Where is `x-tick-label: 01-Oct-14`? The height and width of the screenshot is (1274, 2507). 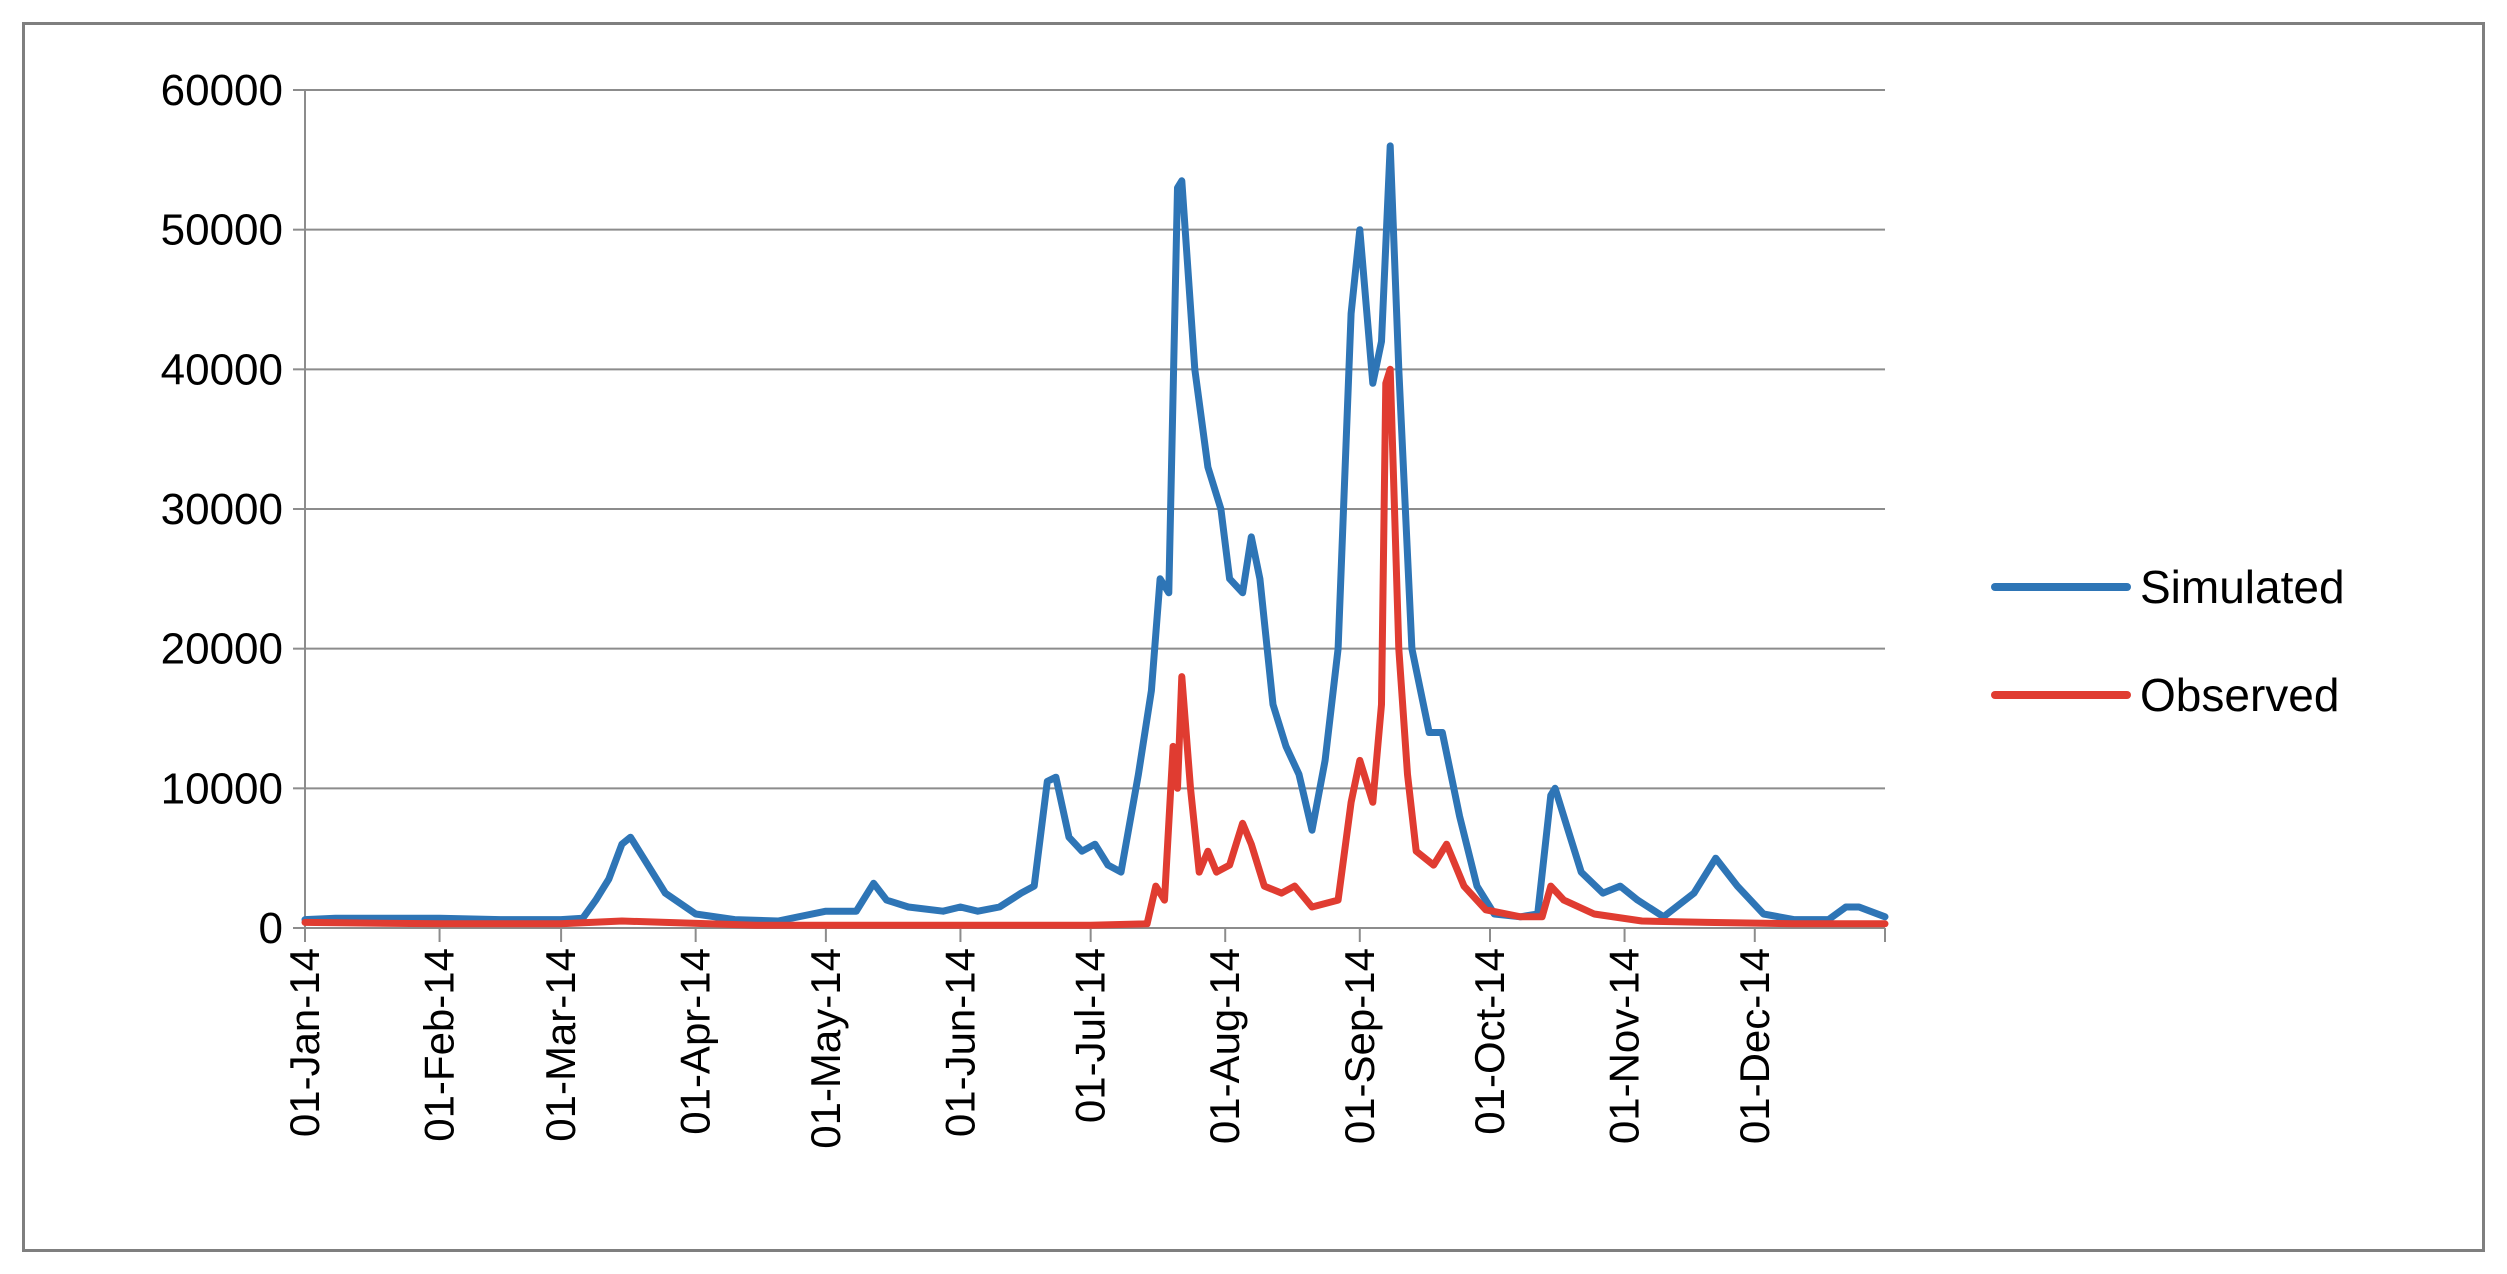 x-tick-label: 01-Oct-14 is located at coordinates (1489, 1041).